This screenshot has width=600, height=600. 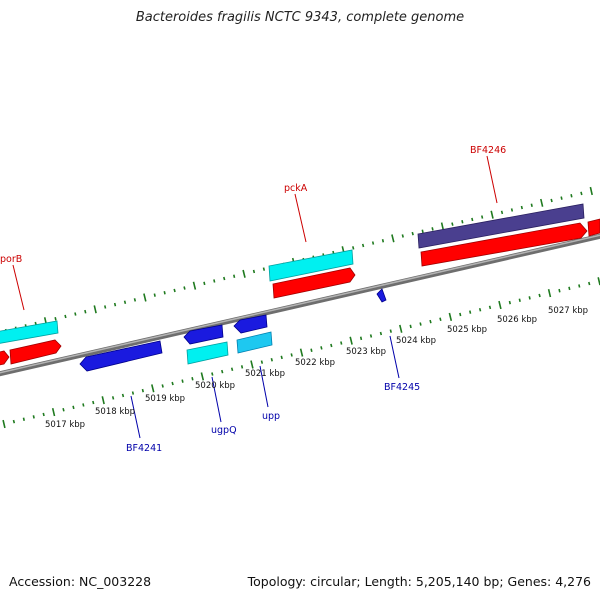 I want to click on tick-label-5027: 5027 kbp, so click(x=568, y=311).